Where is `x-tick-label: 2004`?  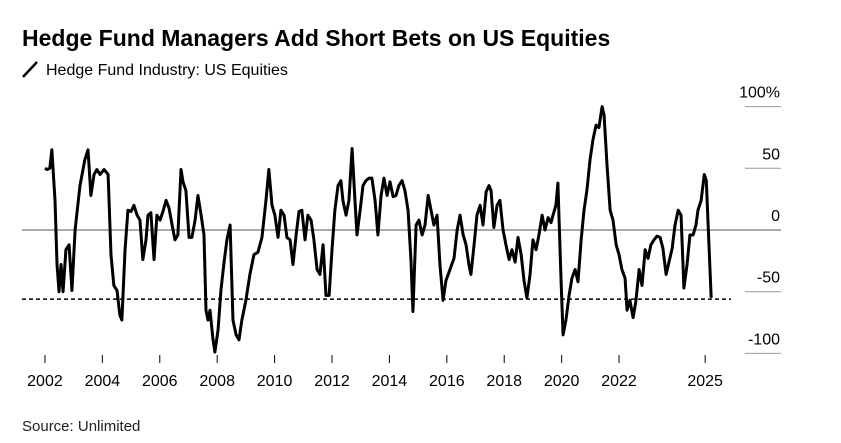 x-tick-label: 2004 is located at coordinates (103, 381).